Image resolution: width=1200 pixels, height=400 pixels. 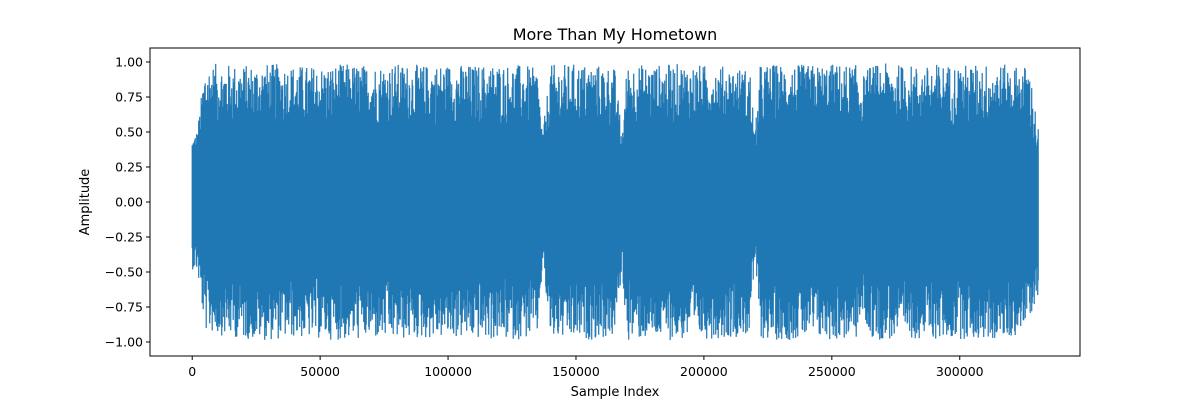 What do you see at coordinates (129, 97) in the screenshot?
I see `y-tick-label: 0.75` at bounding box center [129, 97].